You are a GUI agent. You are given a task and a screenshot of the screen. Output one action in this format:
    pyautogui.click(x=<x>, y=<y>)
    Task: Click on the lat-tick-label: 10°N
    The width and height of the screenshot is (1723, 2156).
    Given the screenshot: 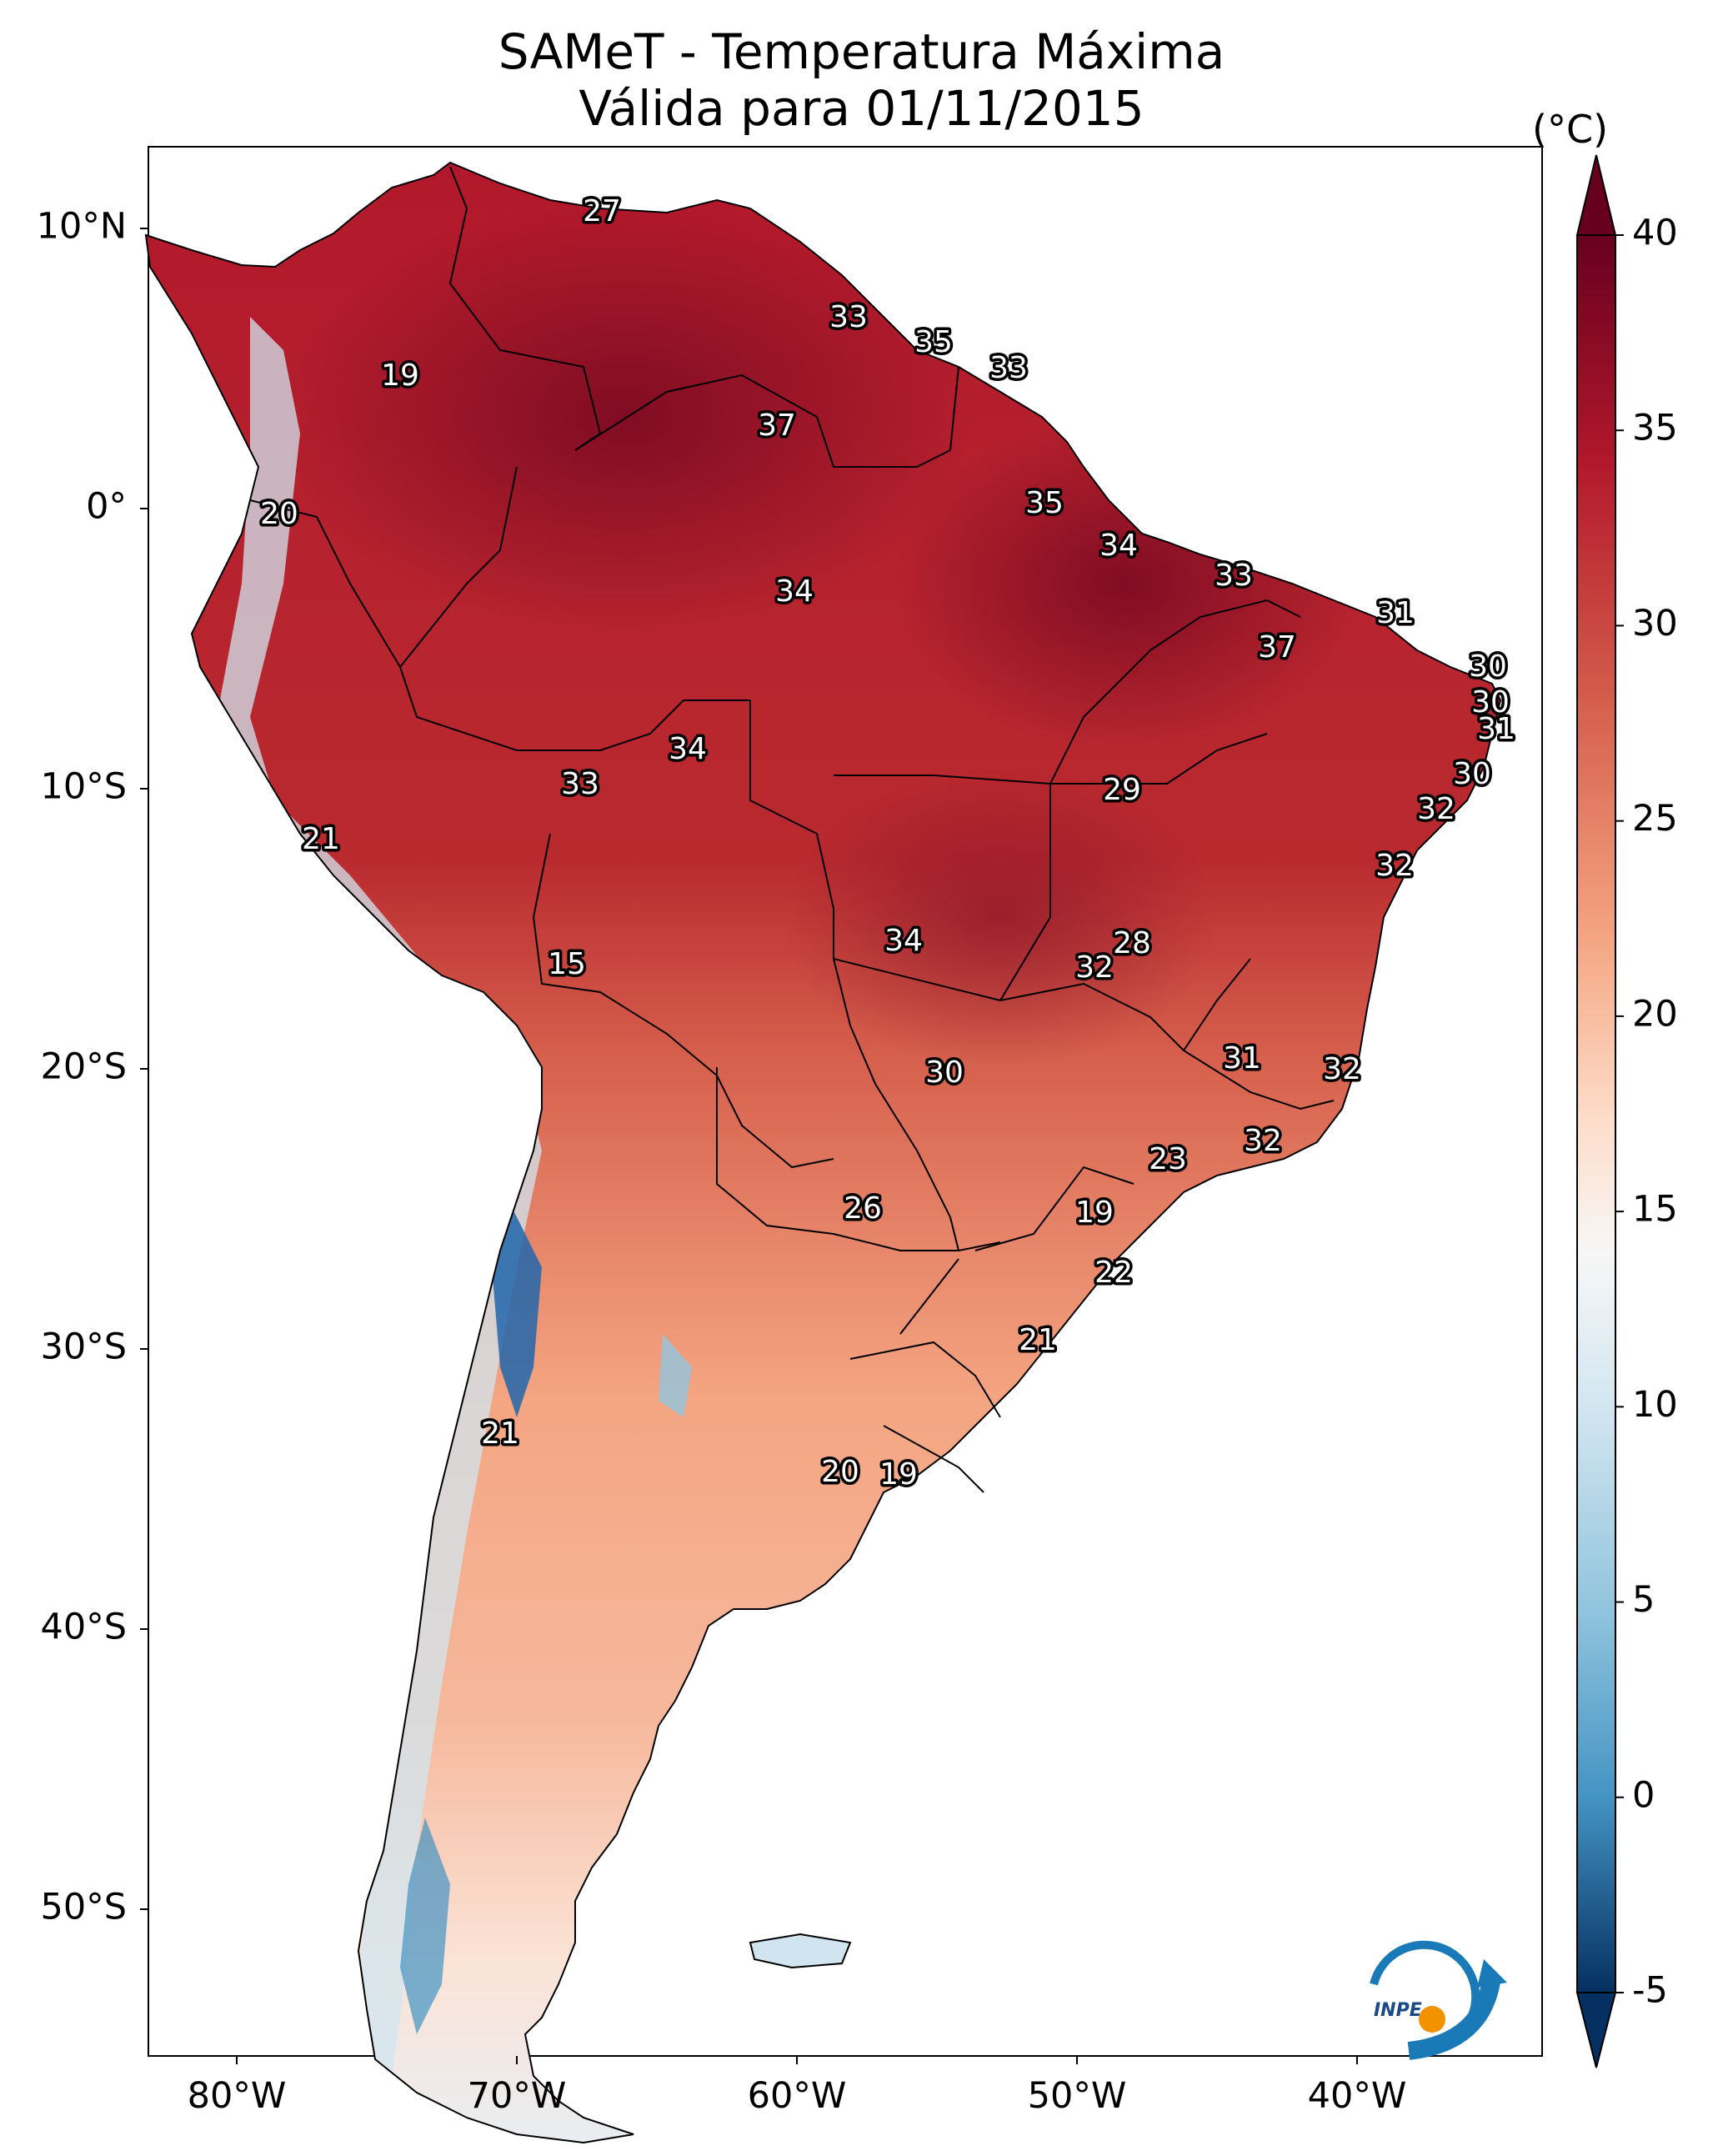 What is the action you would take?
    pyautogui.click(x=82, y=227)
    